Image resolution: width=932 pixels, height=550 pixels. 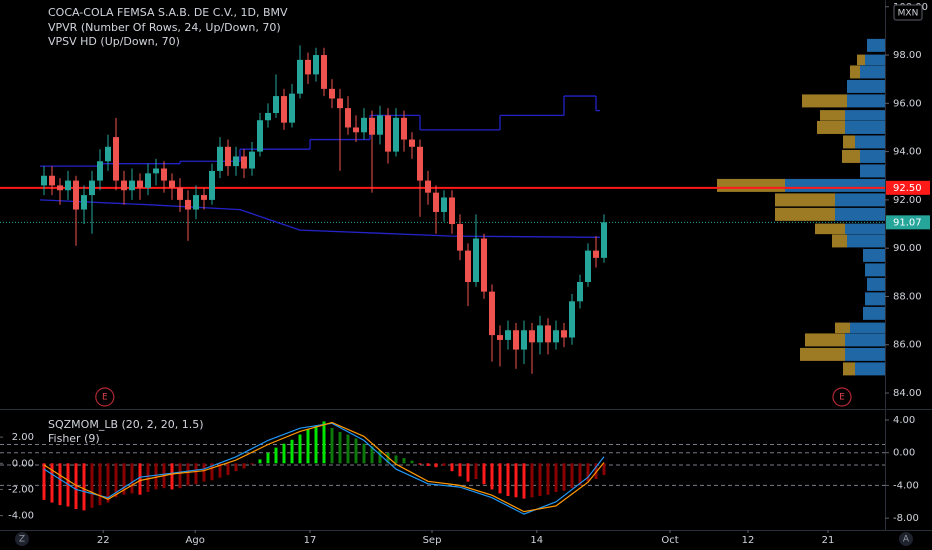 I want to click on y-tick-label: -2.00, so click(x=21, y=489).